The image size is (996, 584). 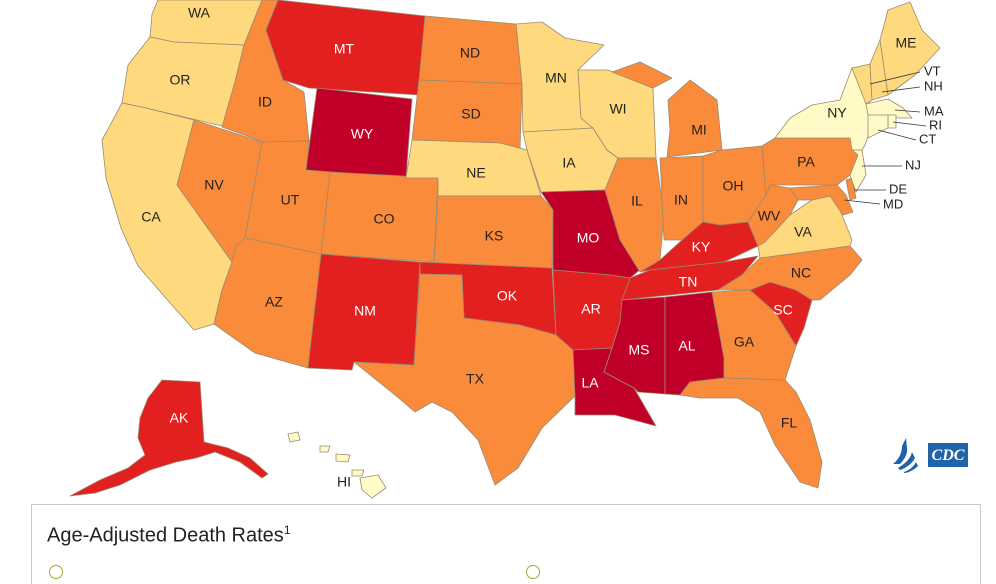 What do you see at coordinates (801, 273) in the screenshot?
I see `state-label-NC: NC` at bounding box center [801, 273].